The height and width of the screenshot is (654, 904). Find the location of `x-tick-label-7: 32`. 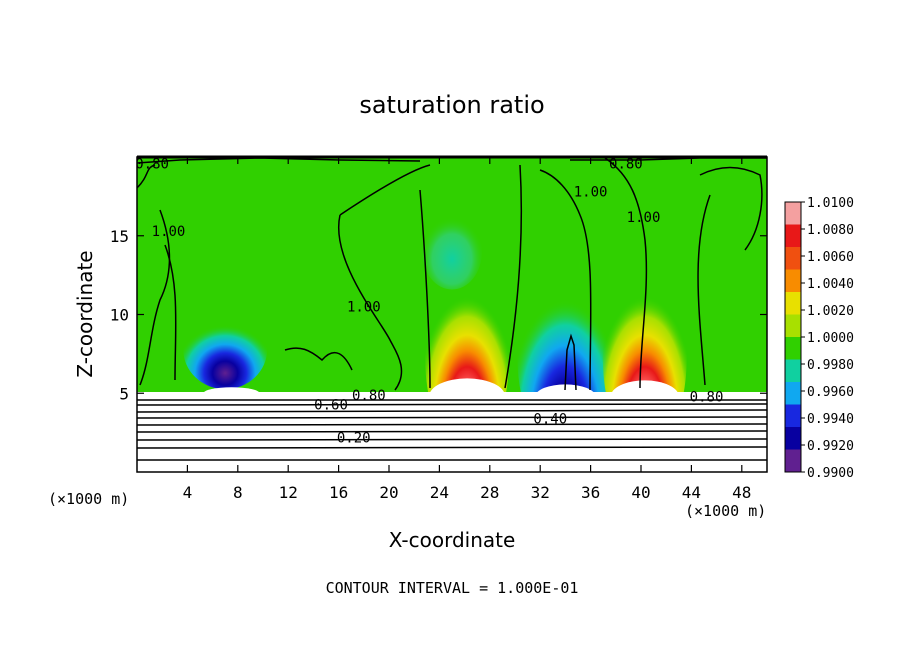

x-tick-label-7: 32 is located at coordinates (540, 492).